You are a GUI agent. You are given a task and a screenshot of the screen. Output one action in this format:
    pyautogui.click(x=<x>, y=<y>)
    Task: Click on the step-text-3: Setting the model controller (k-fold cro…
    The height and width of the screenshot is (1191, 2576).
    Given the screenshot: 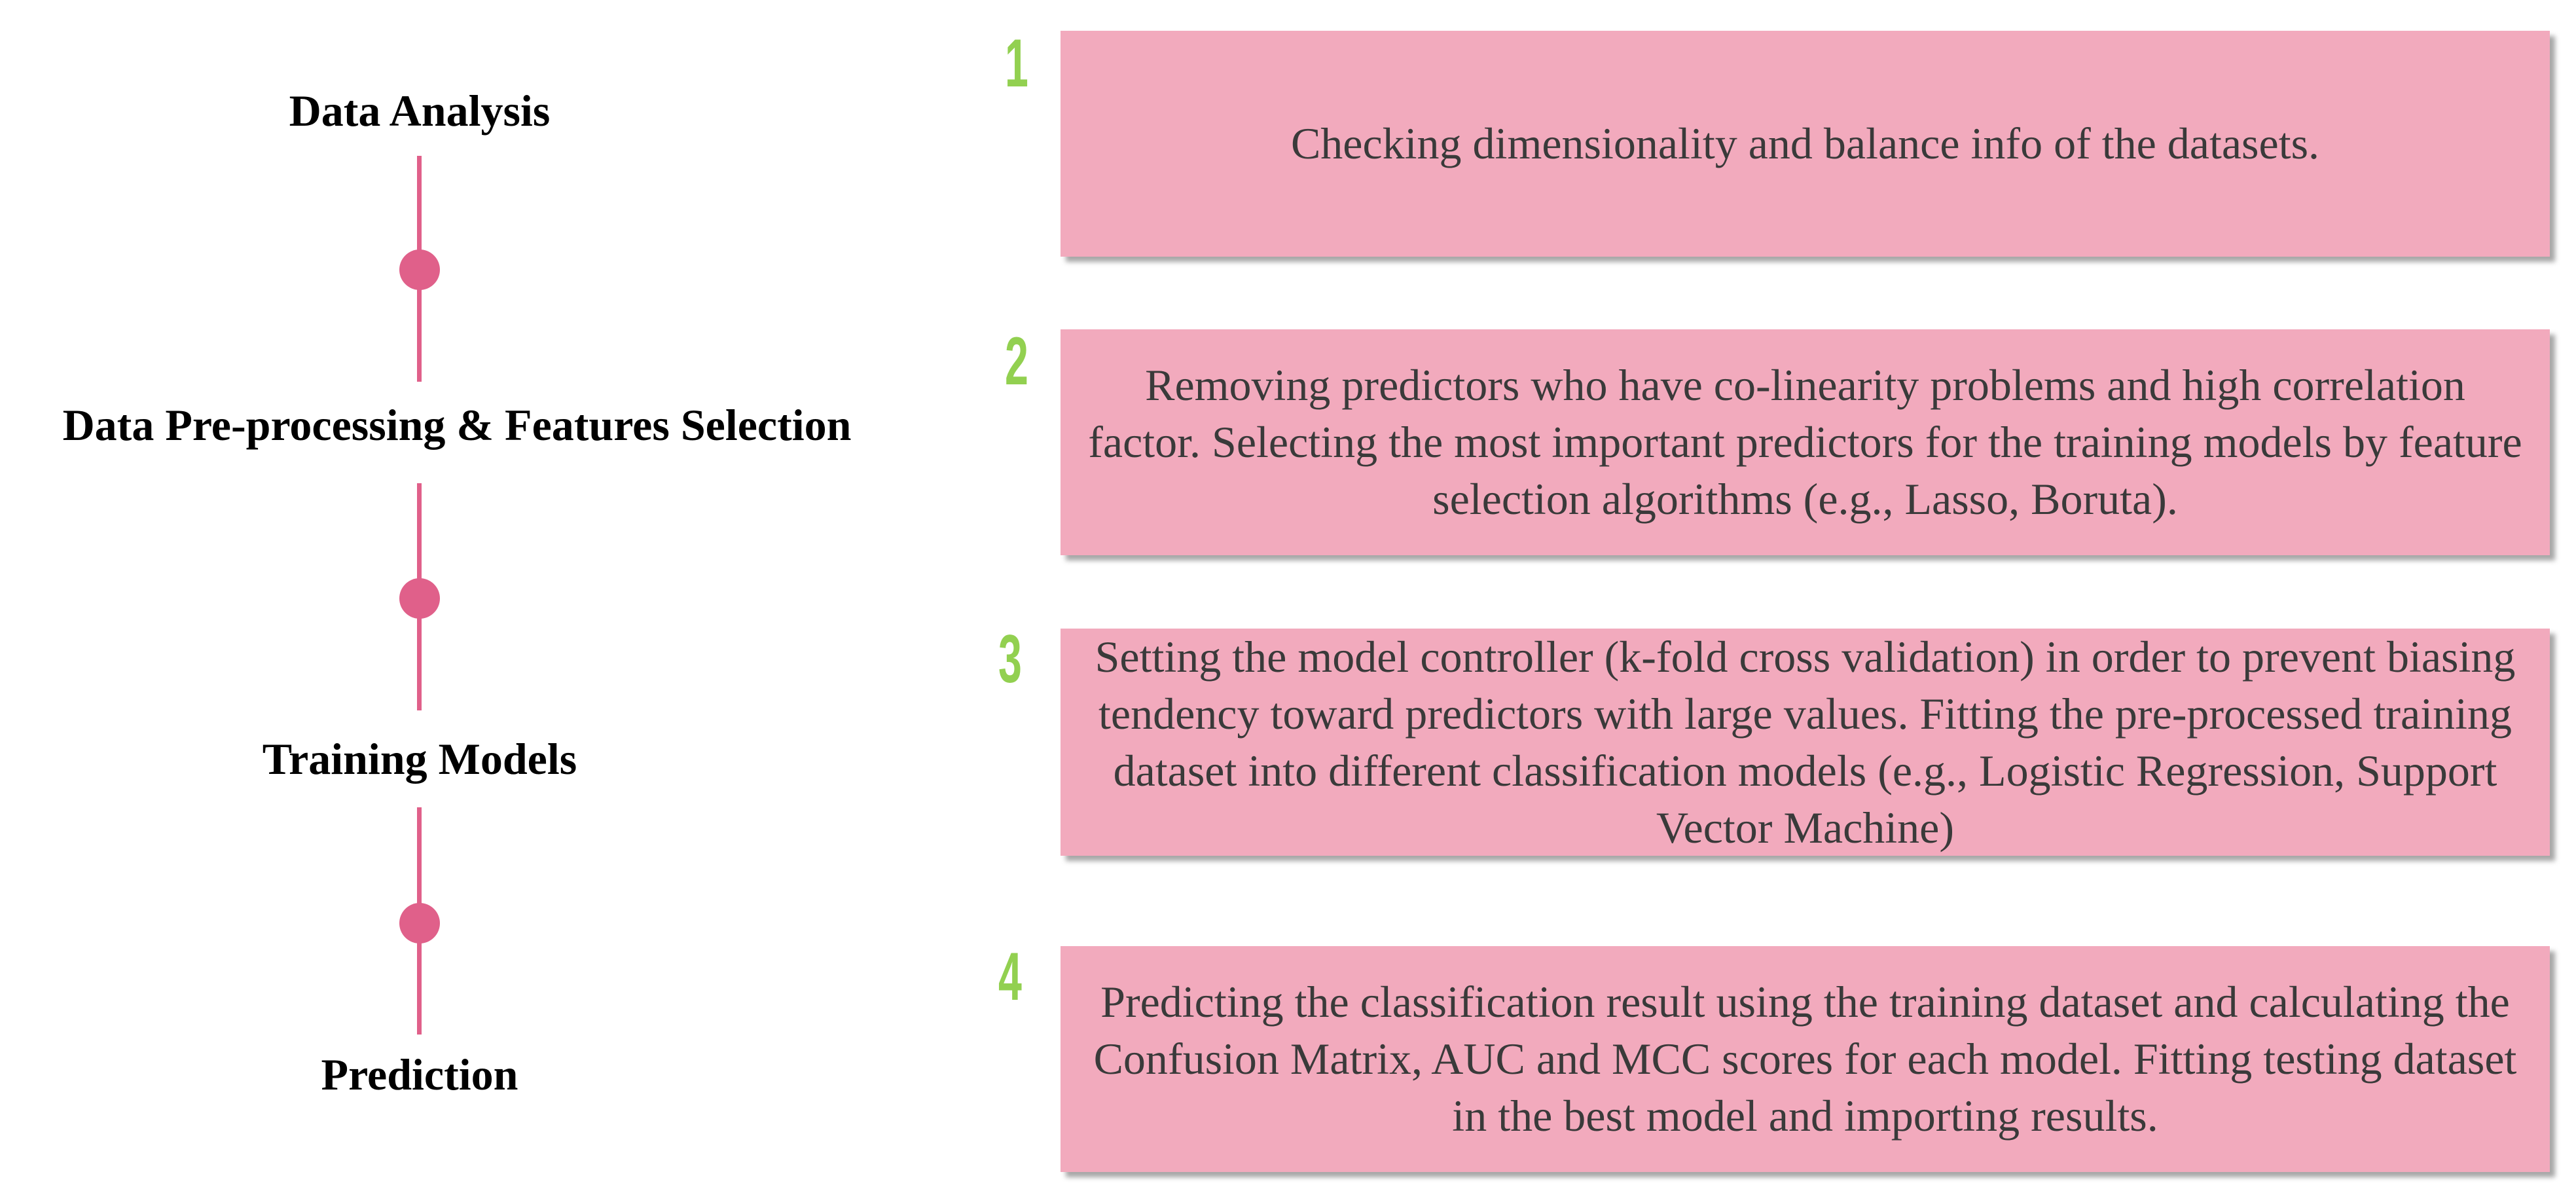 What is the action you would take?
    pyautogui.click(x=1805, y=741)
    